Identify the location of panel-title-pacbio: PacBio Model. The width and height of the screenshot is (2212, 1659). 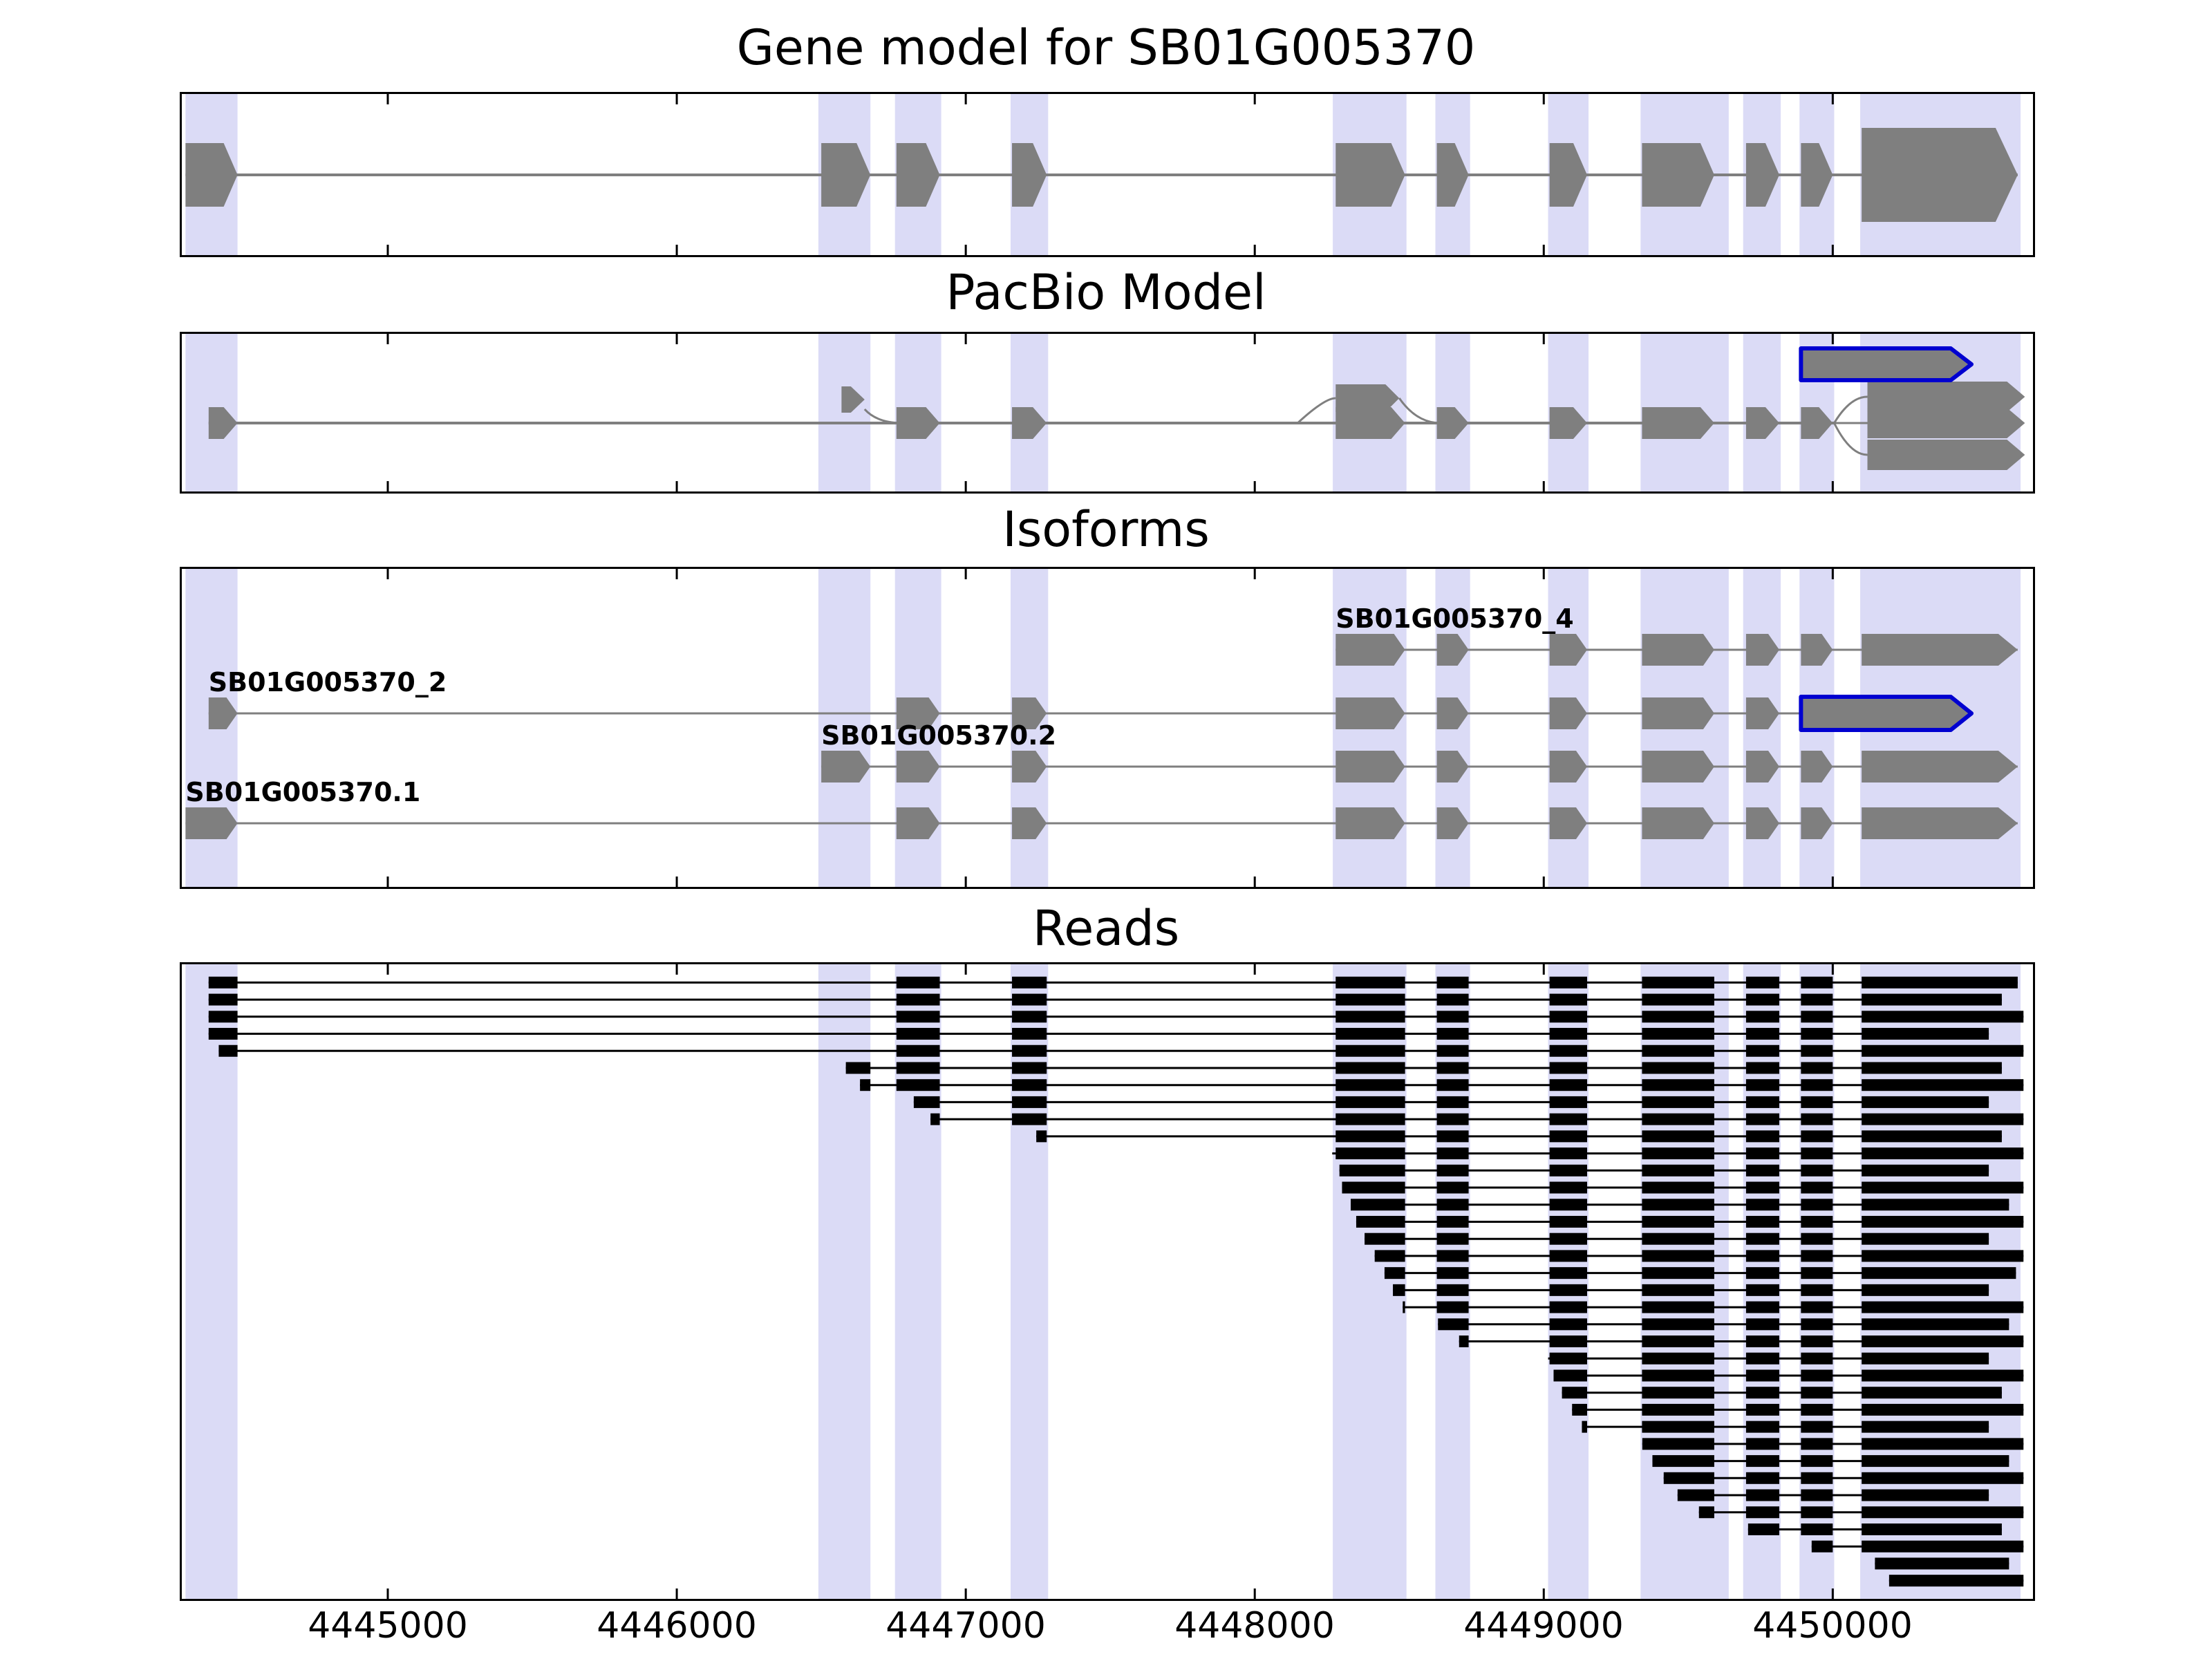
(1106, 292).